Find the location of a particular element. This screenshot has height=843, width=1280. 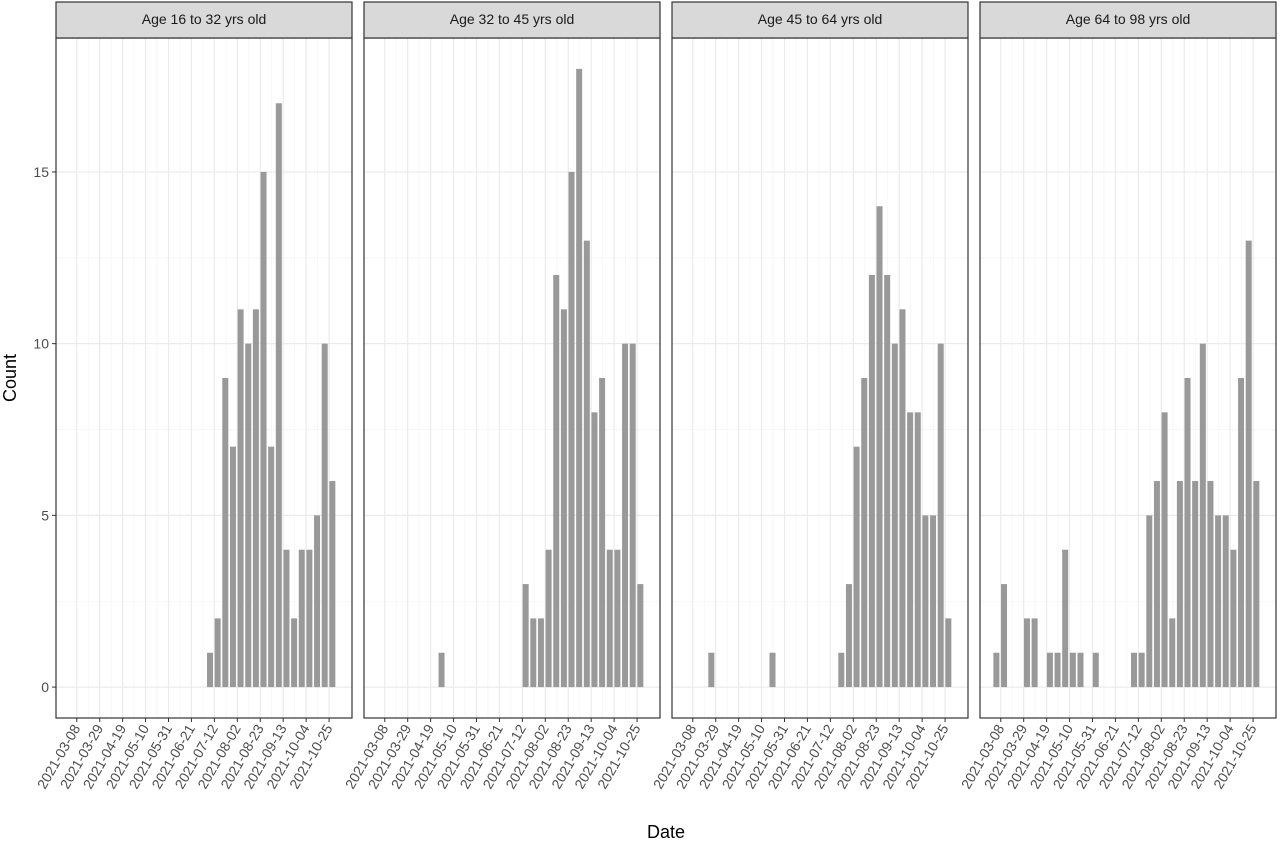

y-tick-label: 0 is located at coordinates (45, 687).